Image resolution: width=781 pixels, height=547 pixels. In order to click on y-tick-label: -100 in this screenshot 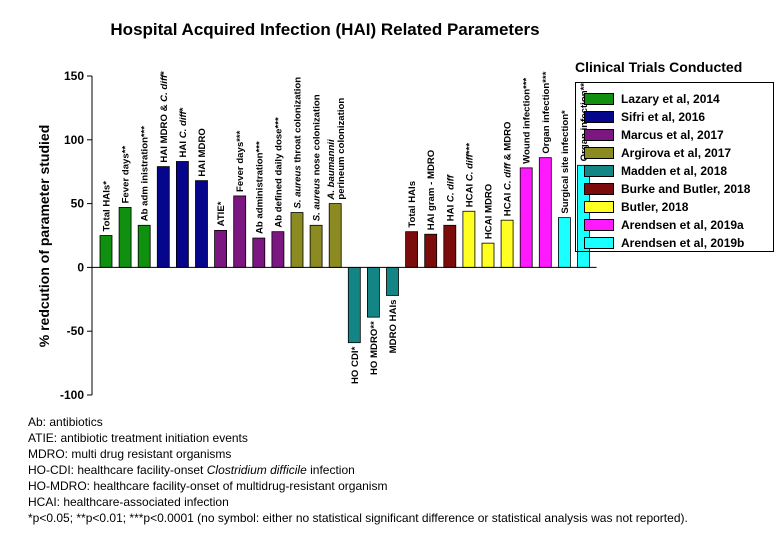, I will do `click(72, 395)`.